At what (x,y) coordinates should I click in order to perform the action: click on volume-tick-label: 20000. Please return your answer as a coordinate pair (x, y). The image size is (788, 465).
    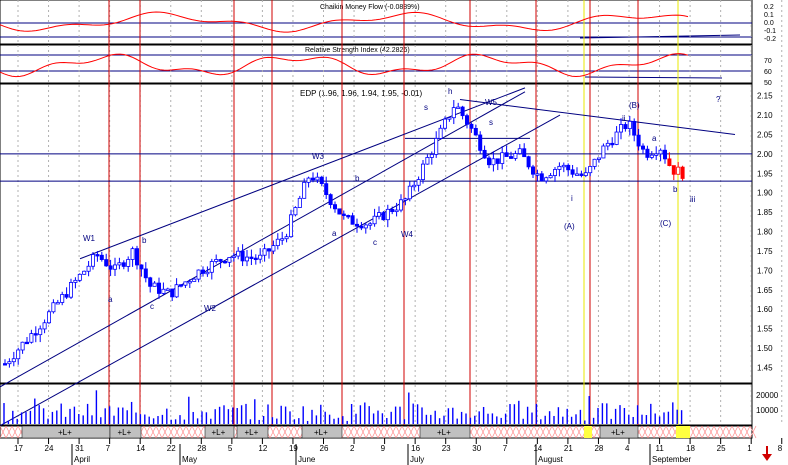
    Looking at the image, I should click on (767, 395).